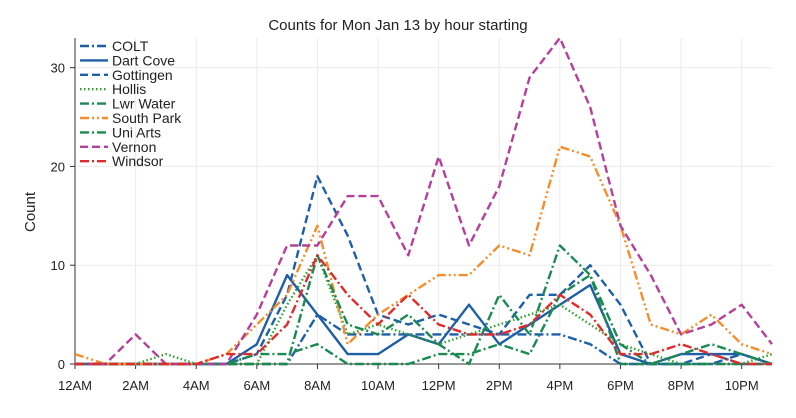 Image resolution: width=796 pixels, height=418 pixels. Describe the element at coordinates (144, 104) in the screenshot. I see `legend-label-lwr-water: Lwr Water` at that location.